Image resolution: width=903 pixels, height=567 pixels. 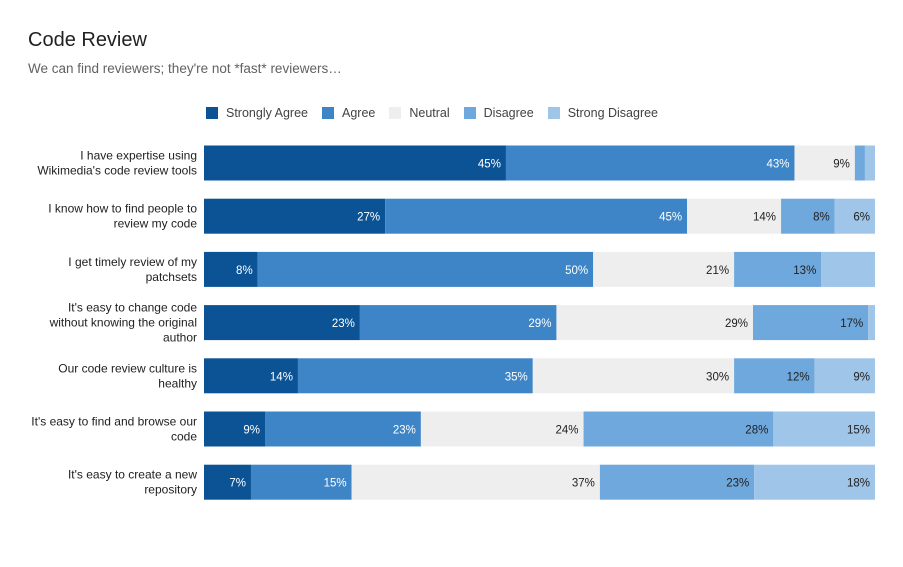 What do you see at coordinates (851, 324) in the screenshot?
I see `data-label: 17%` at bounding box center [851, 324].